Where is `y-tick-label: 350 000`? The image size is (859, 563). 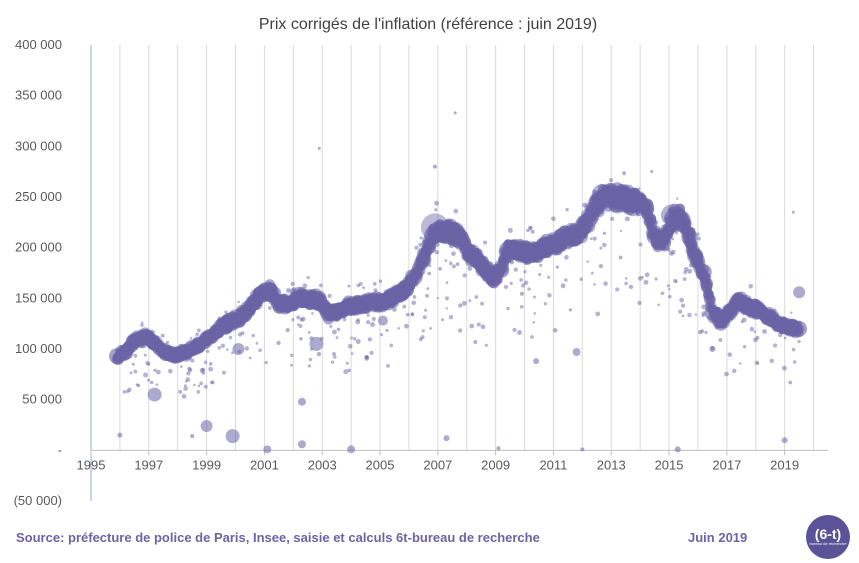
y-tick-label: 350 000 is located at coordinates (38, 95).